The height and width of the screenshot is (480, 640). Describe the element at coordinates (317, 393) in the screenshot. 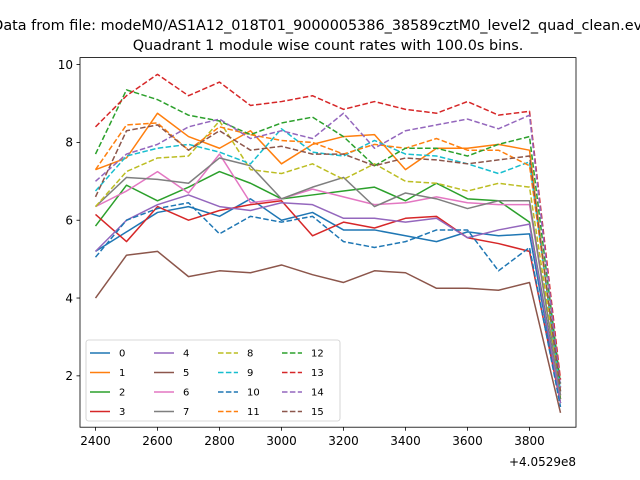

I see `legend-label-14: 14` at that location.